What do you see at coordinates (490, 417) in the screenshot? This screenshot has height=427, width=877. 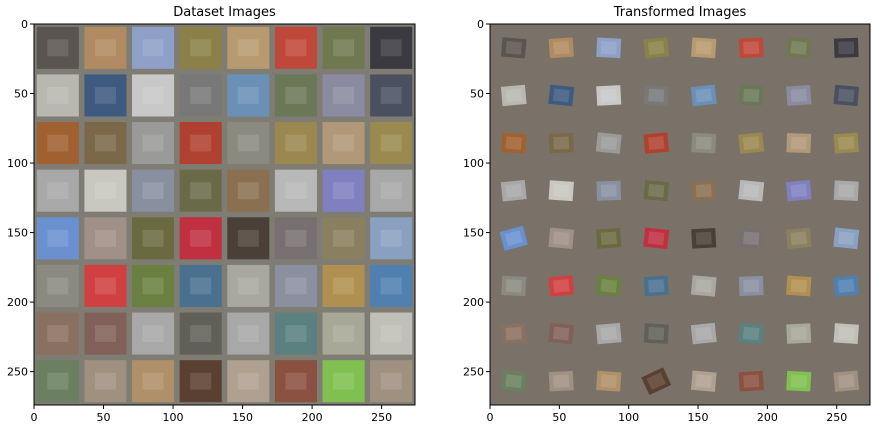 I see `right-x-tick-label: 0` at bounding box center [490, 417].